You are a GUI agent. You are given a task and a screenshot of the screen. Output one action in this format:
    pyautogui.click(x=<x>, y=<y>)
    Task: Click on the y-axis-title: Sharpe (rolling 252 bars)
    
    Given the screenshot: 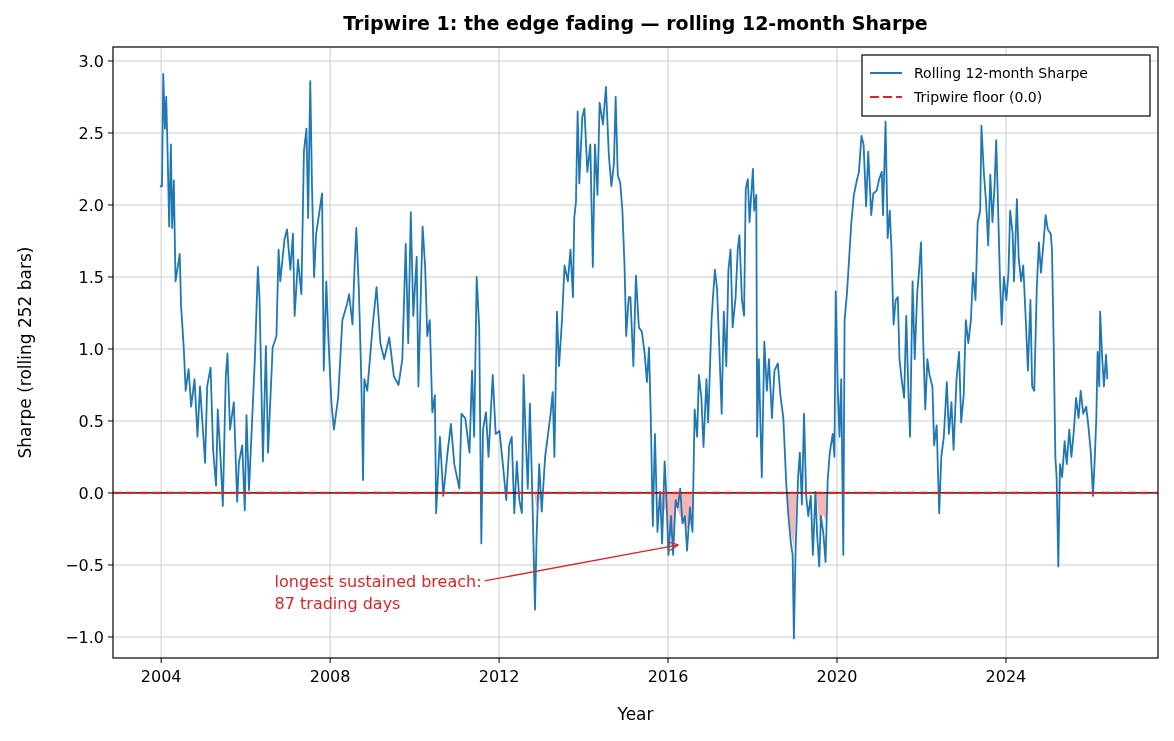 What is the action you would take?
    pyautogui.click(x=25, y=352)
    